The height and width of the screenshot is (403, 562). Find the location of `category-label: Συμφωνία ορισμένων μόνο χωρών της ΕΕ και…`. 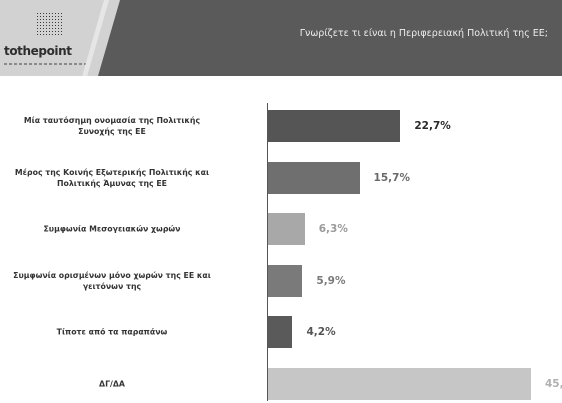

category-label: Συμφωνία ορισμένων μόνο χωρών της ΕΕ και… is located at coordinates (131, 281).